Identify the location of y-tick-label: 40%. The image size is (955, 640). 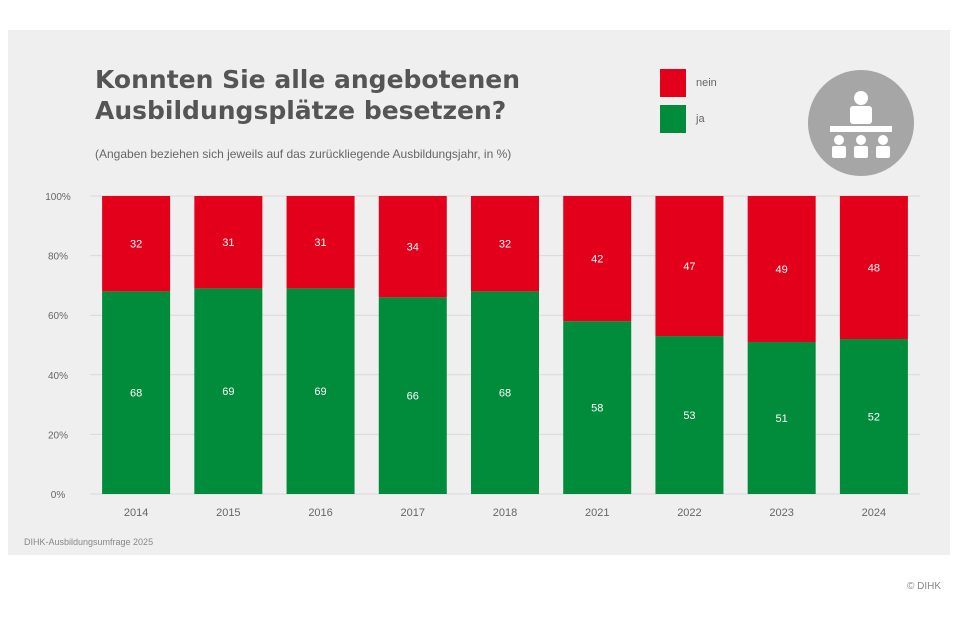
(58, 376).